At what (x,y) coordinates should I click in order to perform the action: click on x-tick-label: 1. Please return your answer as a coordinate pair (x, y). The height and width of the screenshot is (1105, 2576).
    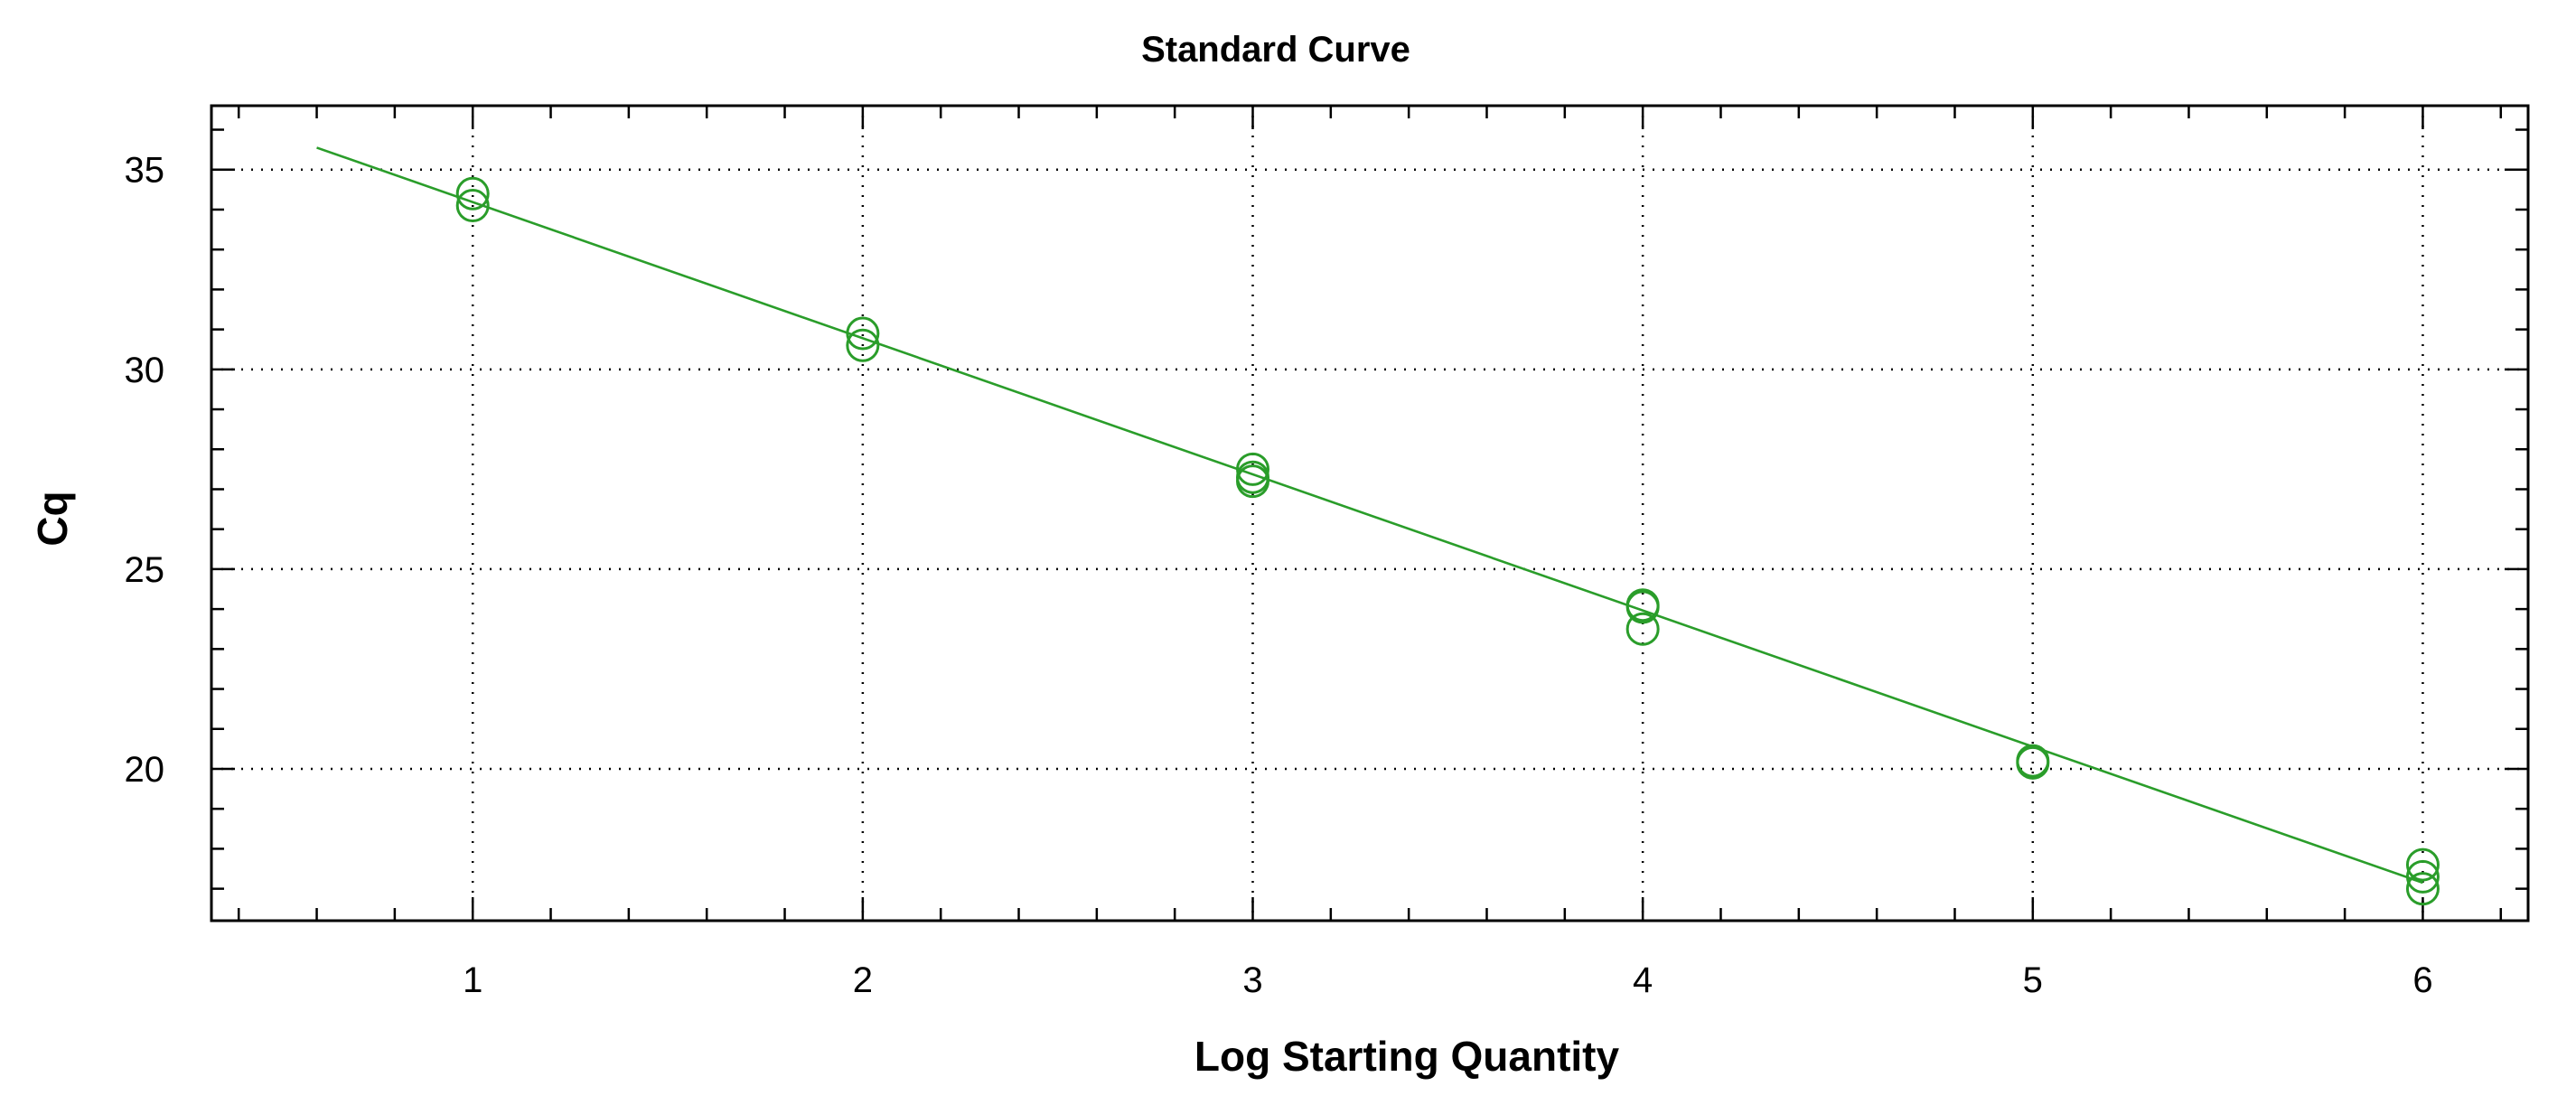
    Looking at the image, I should click on (472, 980).